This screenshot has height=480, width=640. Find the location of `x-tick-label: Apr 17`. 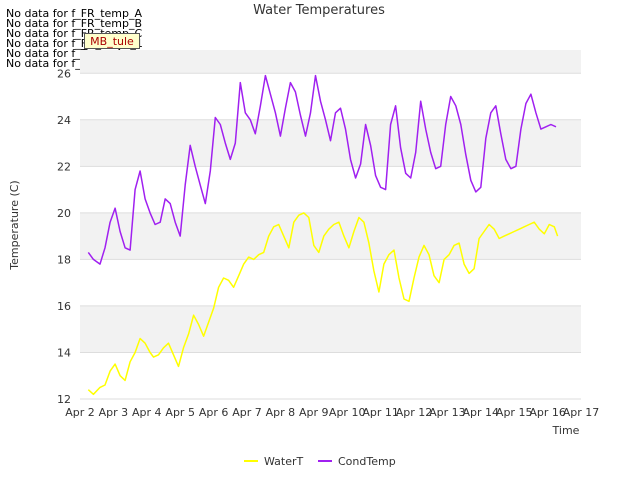

x-tick-label: Apr 17 is located at coordinates (581, 412).